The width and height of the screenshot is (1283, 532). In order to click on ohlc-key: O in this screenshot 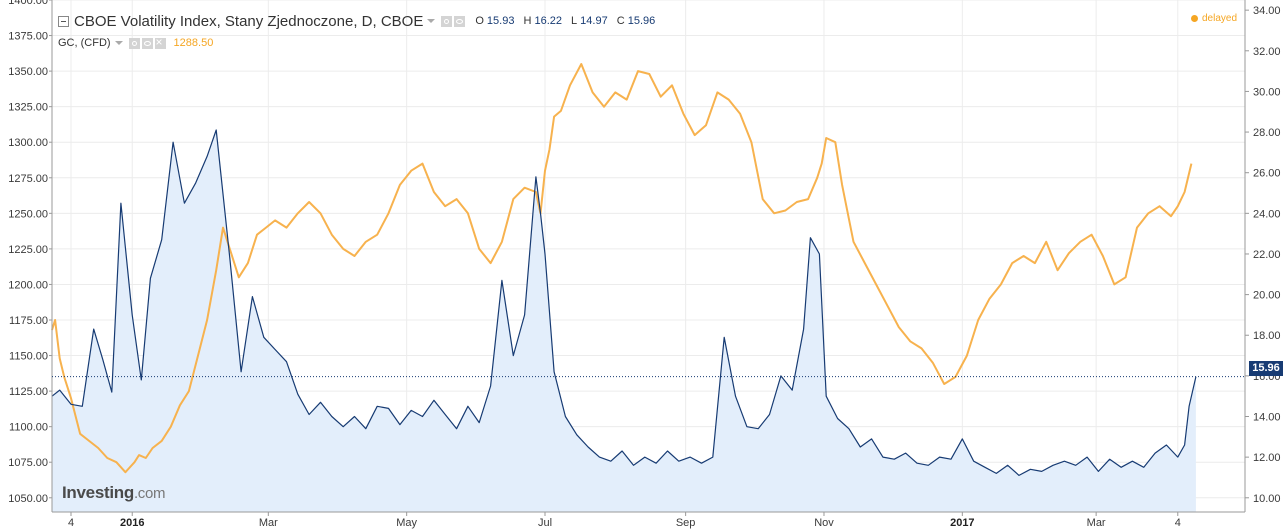, I will do `click(479, 21)`.